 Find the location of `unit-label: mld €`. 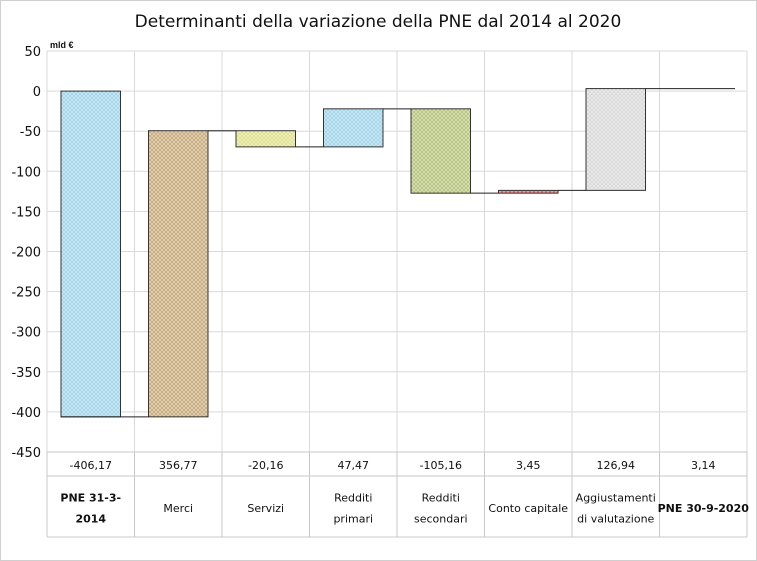

unit-label: mld € is located at coordinates (62, 45).